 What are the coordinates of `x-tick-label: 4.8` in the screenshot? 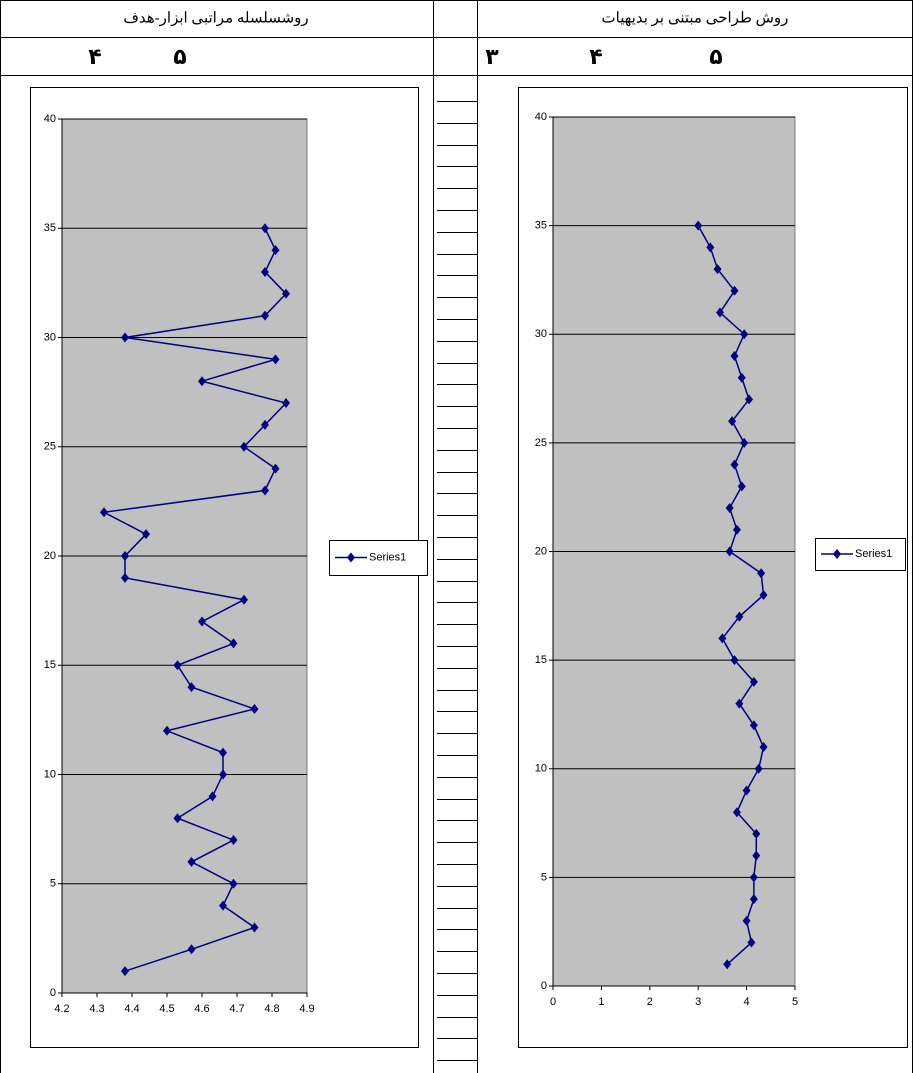 It's located at (271, 1009).